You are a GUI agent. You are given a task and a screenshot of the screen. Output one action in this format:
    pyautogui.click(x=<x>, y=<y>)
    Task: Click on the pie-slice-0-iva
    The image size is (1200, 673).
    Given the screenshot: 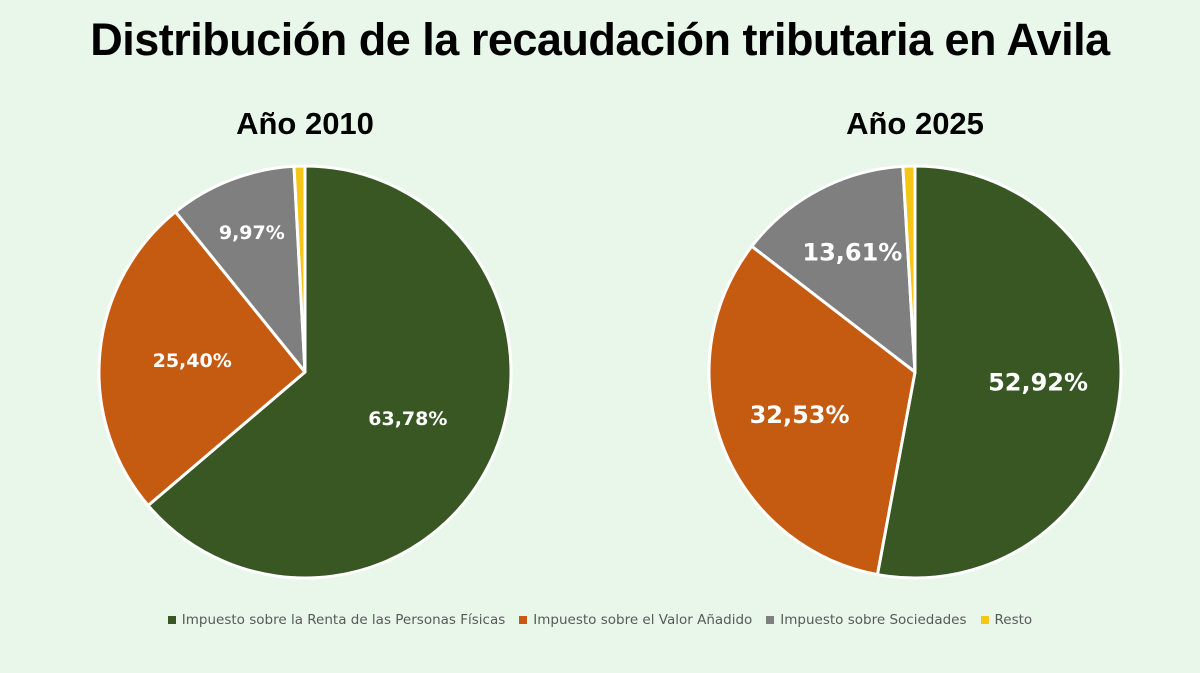 What is the action you would take?
    pyautogui.click(x=202, y=358)
    